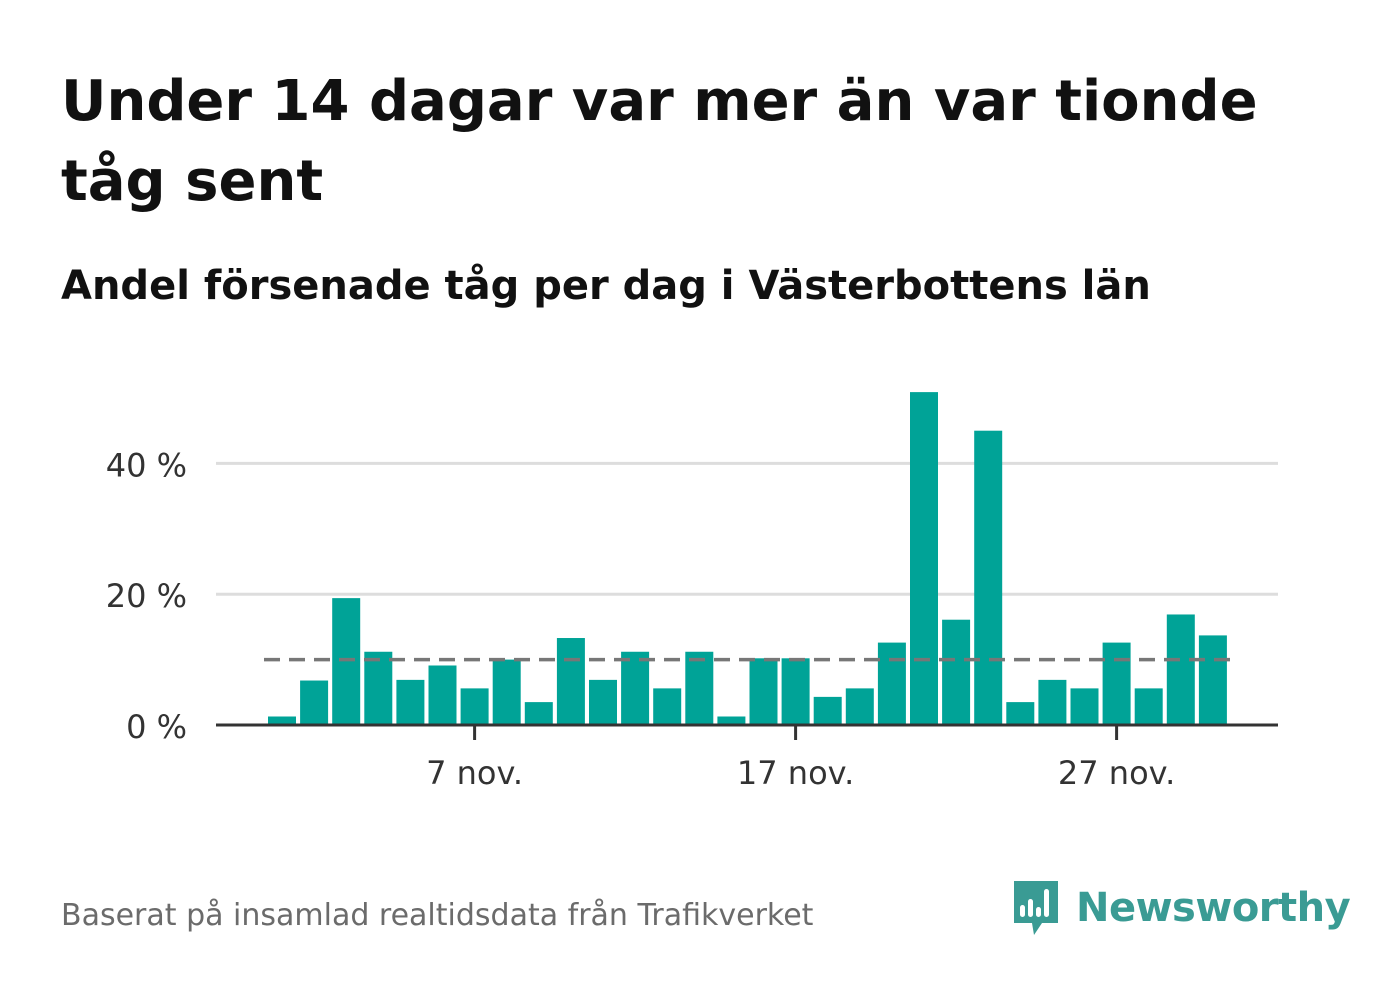 The width and height of the screenshot is (1382, 999). What do you see at coordinates (795, 773) in the screenshot?
I see `x-tick-label: 17 nov.` at bounding box center [795, 773].